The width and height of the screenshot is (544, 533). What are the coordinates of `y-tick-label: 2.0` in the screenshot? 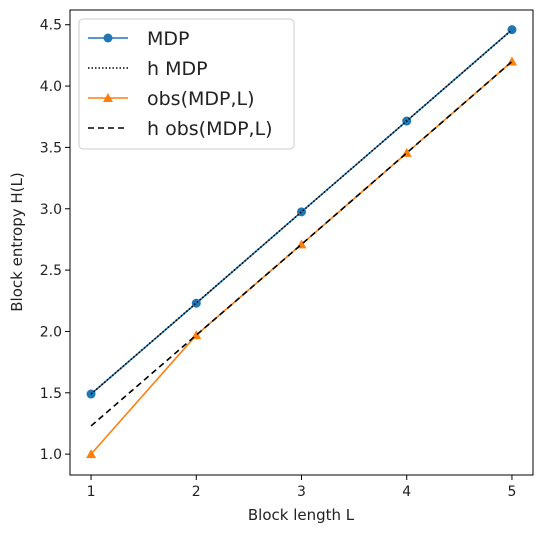 It's located at (51, 332).